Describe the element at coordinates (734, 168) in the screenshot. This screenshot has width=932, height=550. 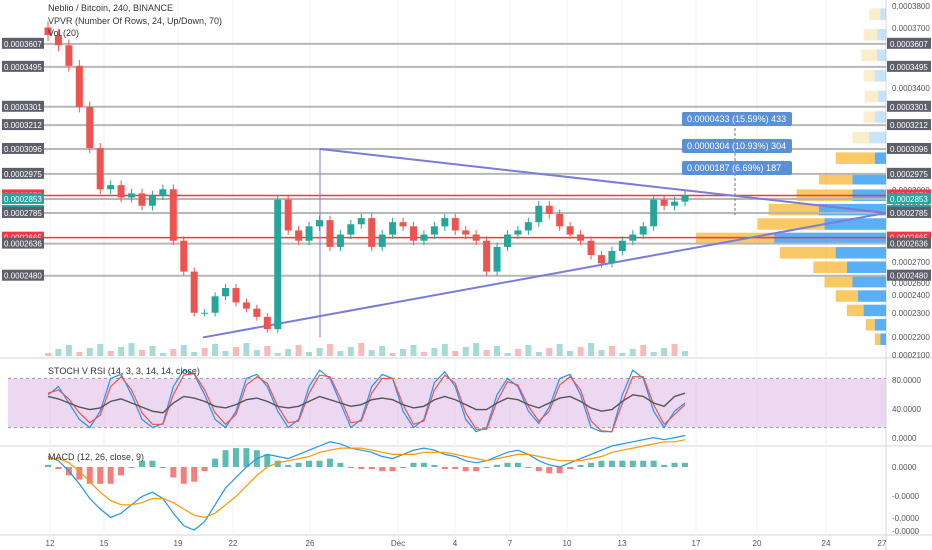
I see `measure-label-text: 0.0000187 (6.69%) 187` at that location.